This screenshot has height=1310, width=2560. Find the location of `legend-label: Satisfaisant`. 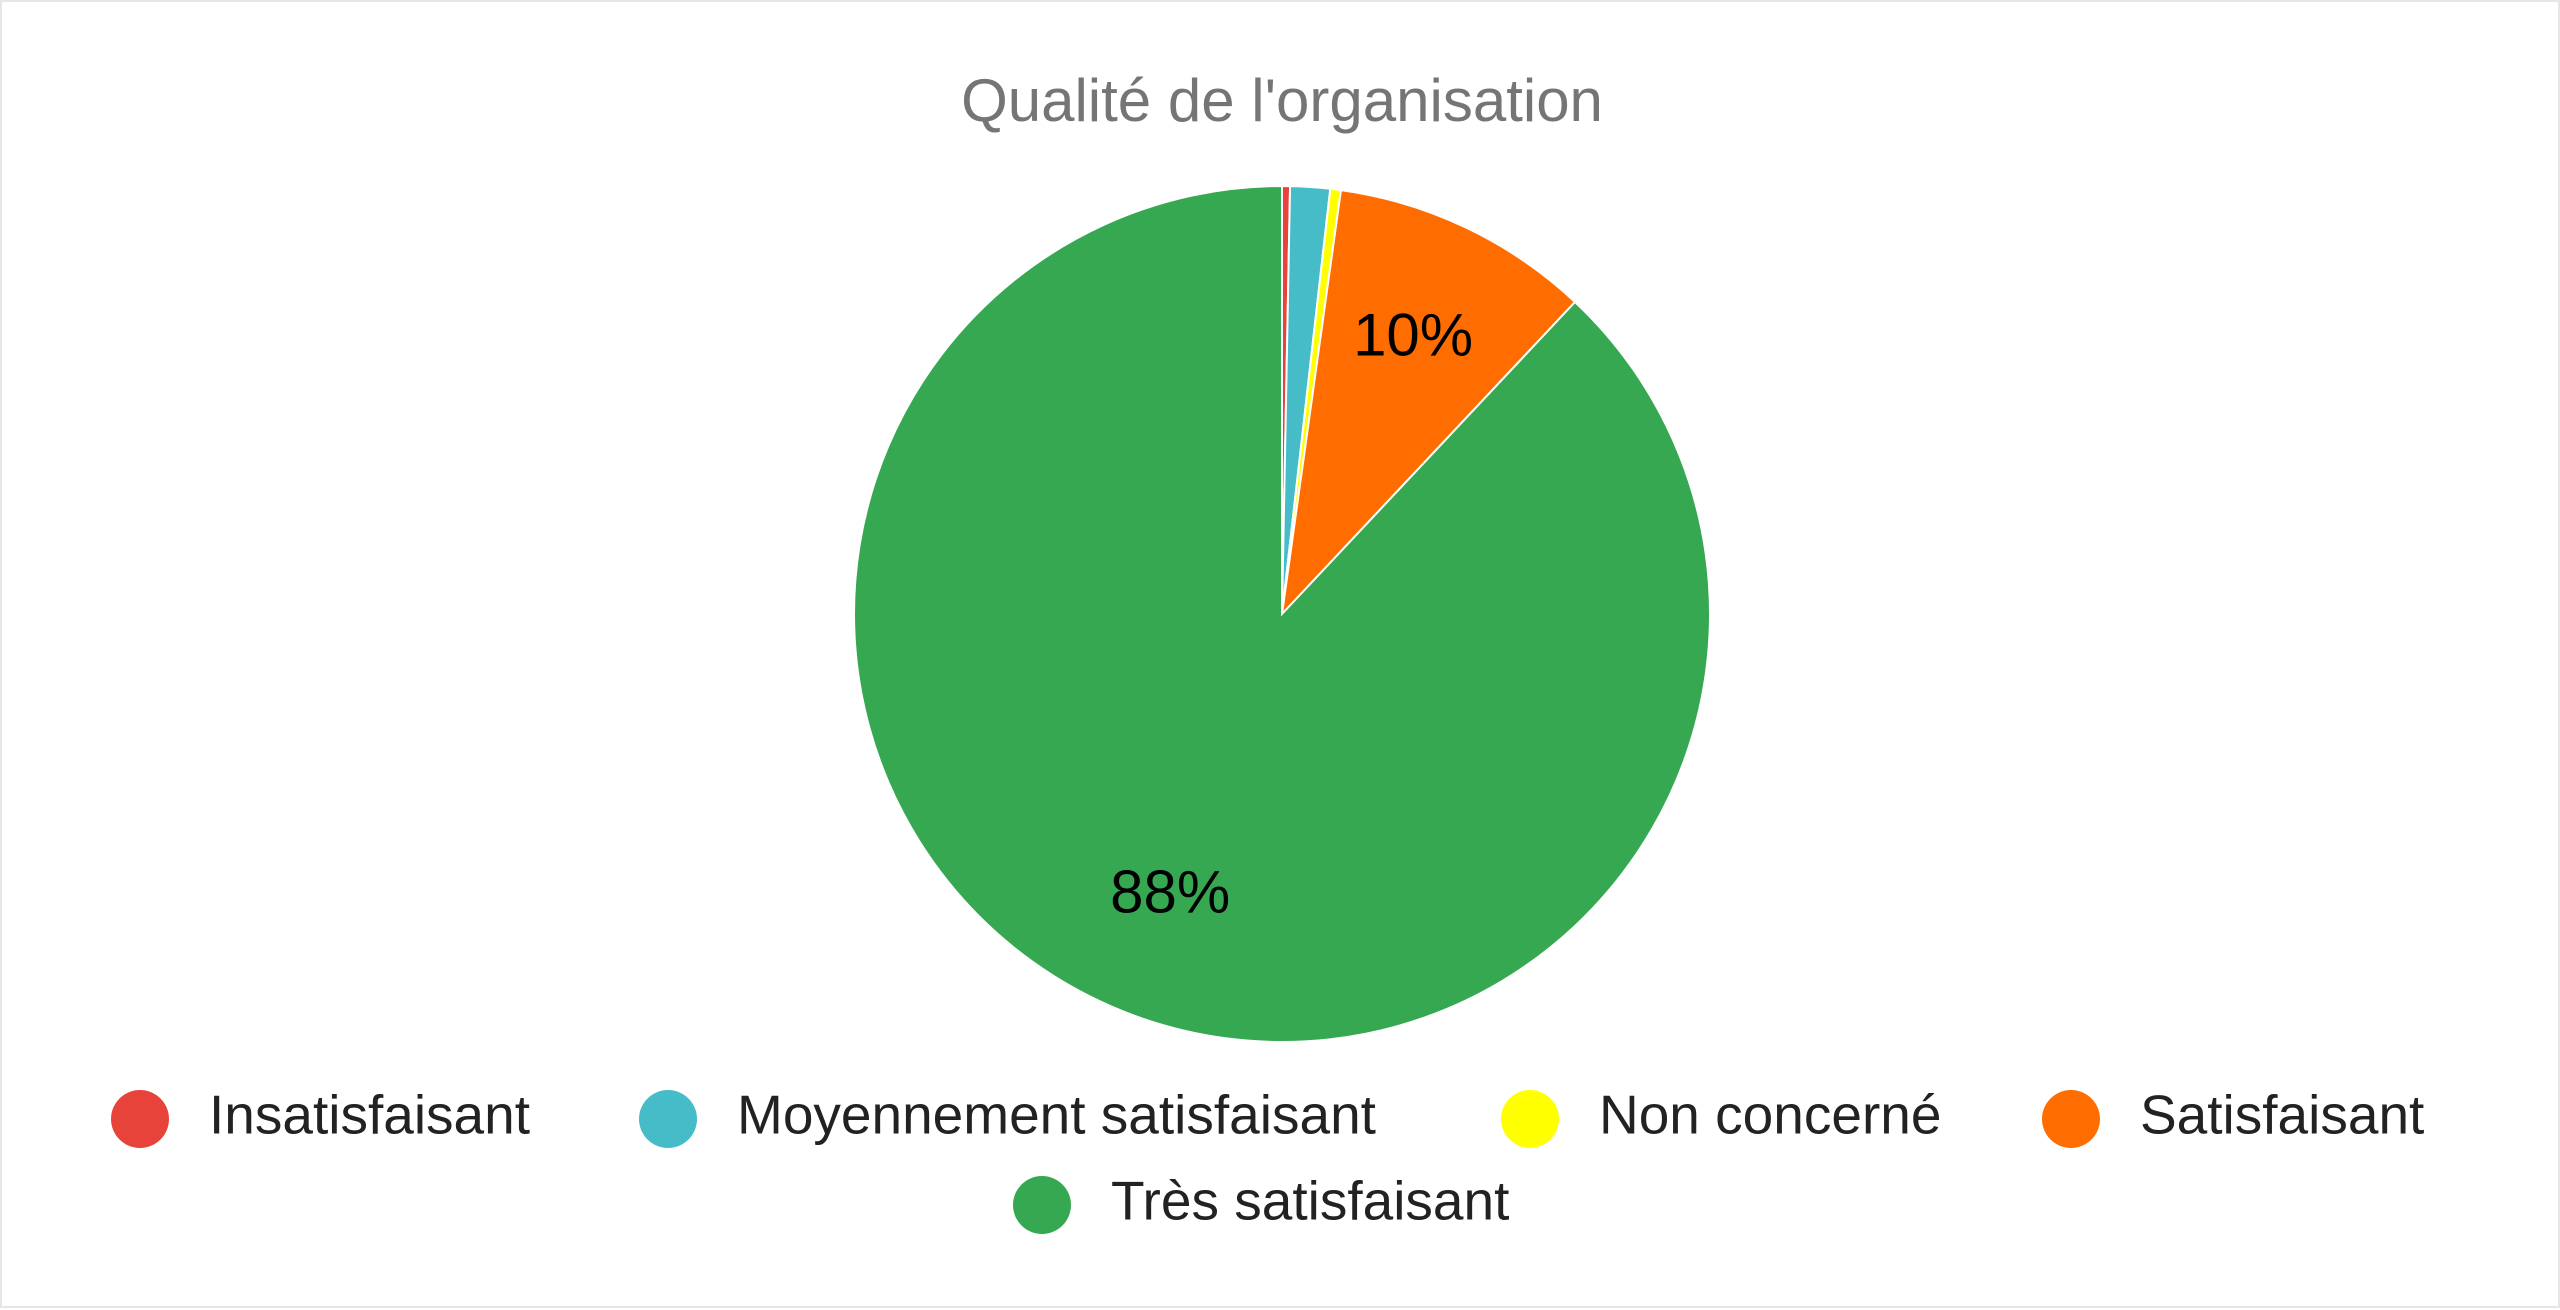

legend-label: Satisfaisant is located at coordinates (2282, 1115).